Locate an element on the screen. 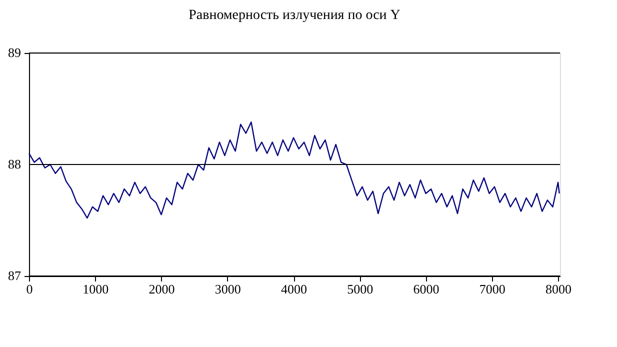 The image size is (617, 347). x-tick-label: 6000 is located at coordinates (426, 289).